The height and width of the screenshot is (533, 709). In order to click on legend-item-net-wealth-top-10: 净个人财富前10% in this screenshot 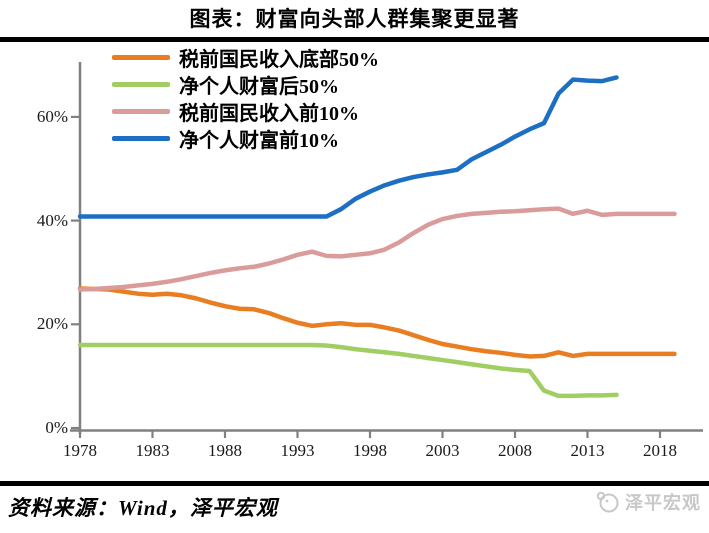, I will do `click(245, 138)`.